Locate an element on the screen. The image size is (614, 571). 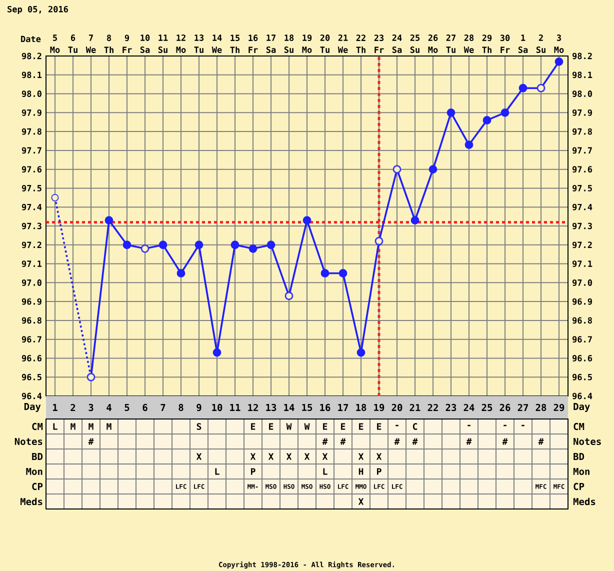
x-tick-label: 14 is located at coordinates (289, 407).